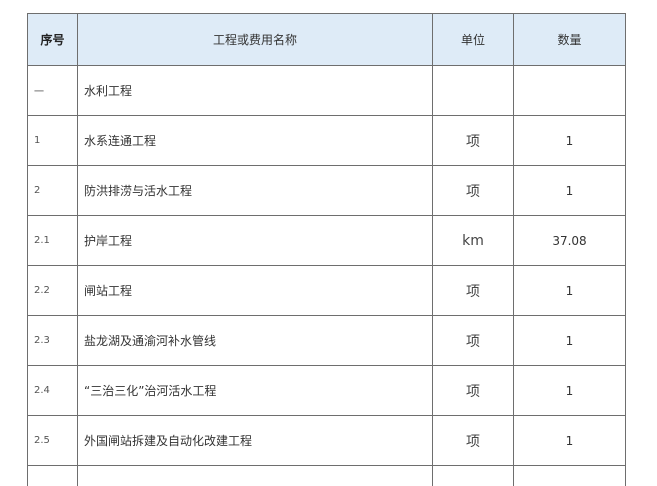  Describe the element at coordinates (53, 191) in the screenshot. I see `table-cell: 2` at that location.